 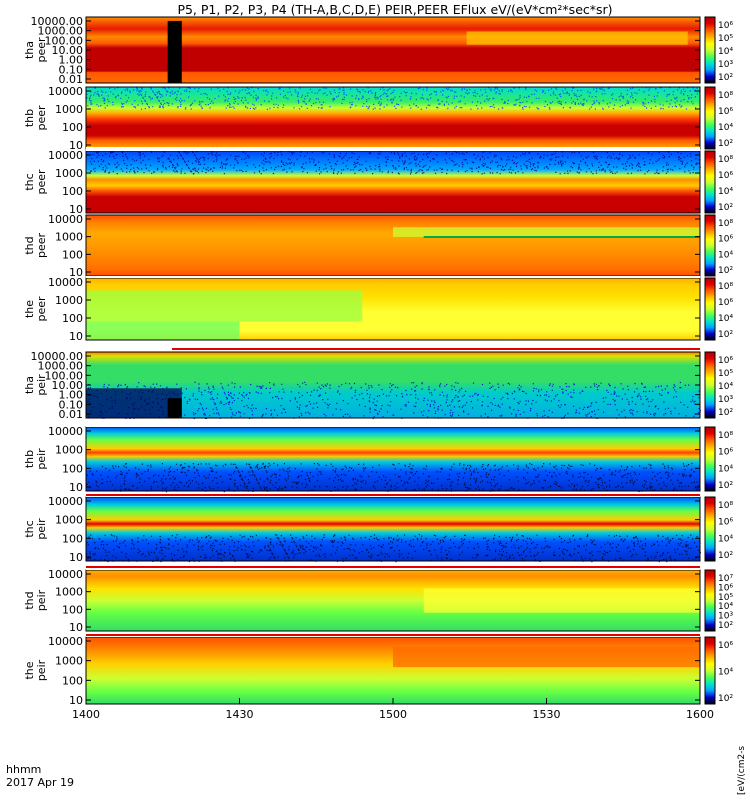 I want to click on panel-the-peer: 10000 1000 100 10 the peer 10⁸ 10⁶ 10⁴ 10², so click(x=378, y=309).